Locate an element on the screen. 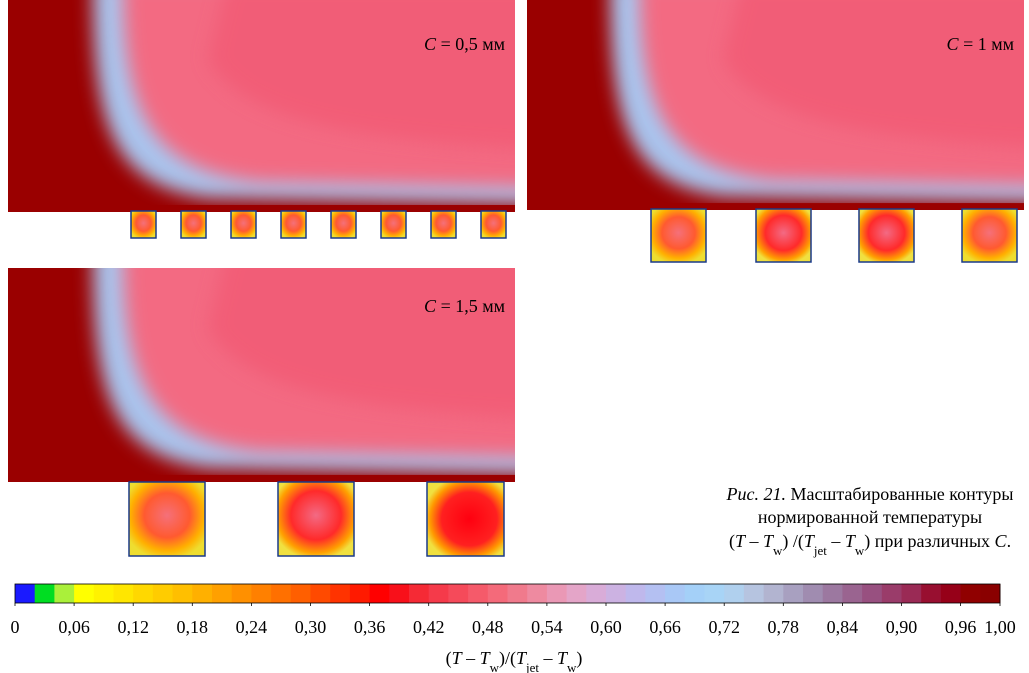  colorbar-tick-label: 0,12 is located at coordinates (133, 627).